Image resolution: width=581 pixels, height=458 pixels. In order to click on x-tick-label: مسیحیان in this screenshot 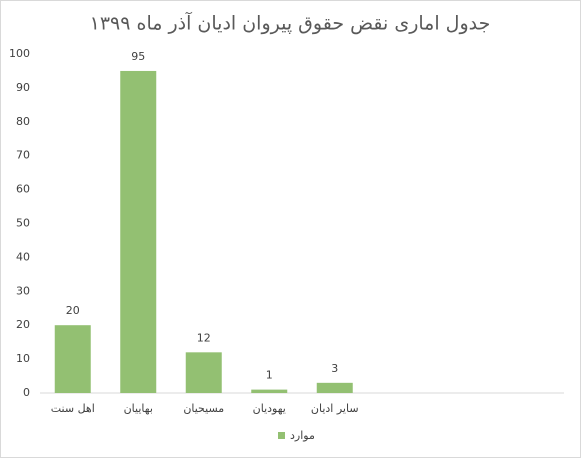, I will do `click(203, 408)`.